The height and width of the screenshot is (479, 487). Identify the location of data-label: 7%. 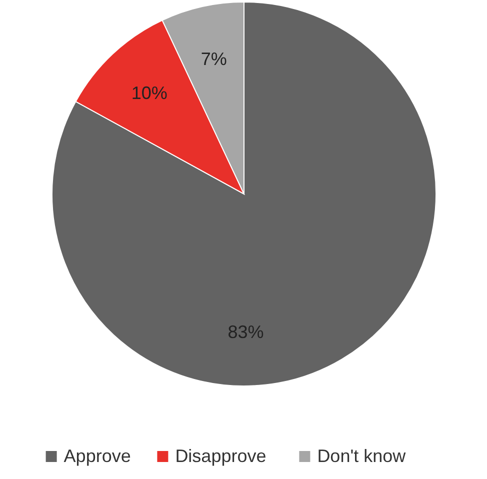
(213, 59).